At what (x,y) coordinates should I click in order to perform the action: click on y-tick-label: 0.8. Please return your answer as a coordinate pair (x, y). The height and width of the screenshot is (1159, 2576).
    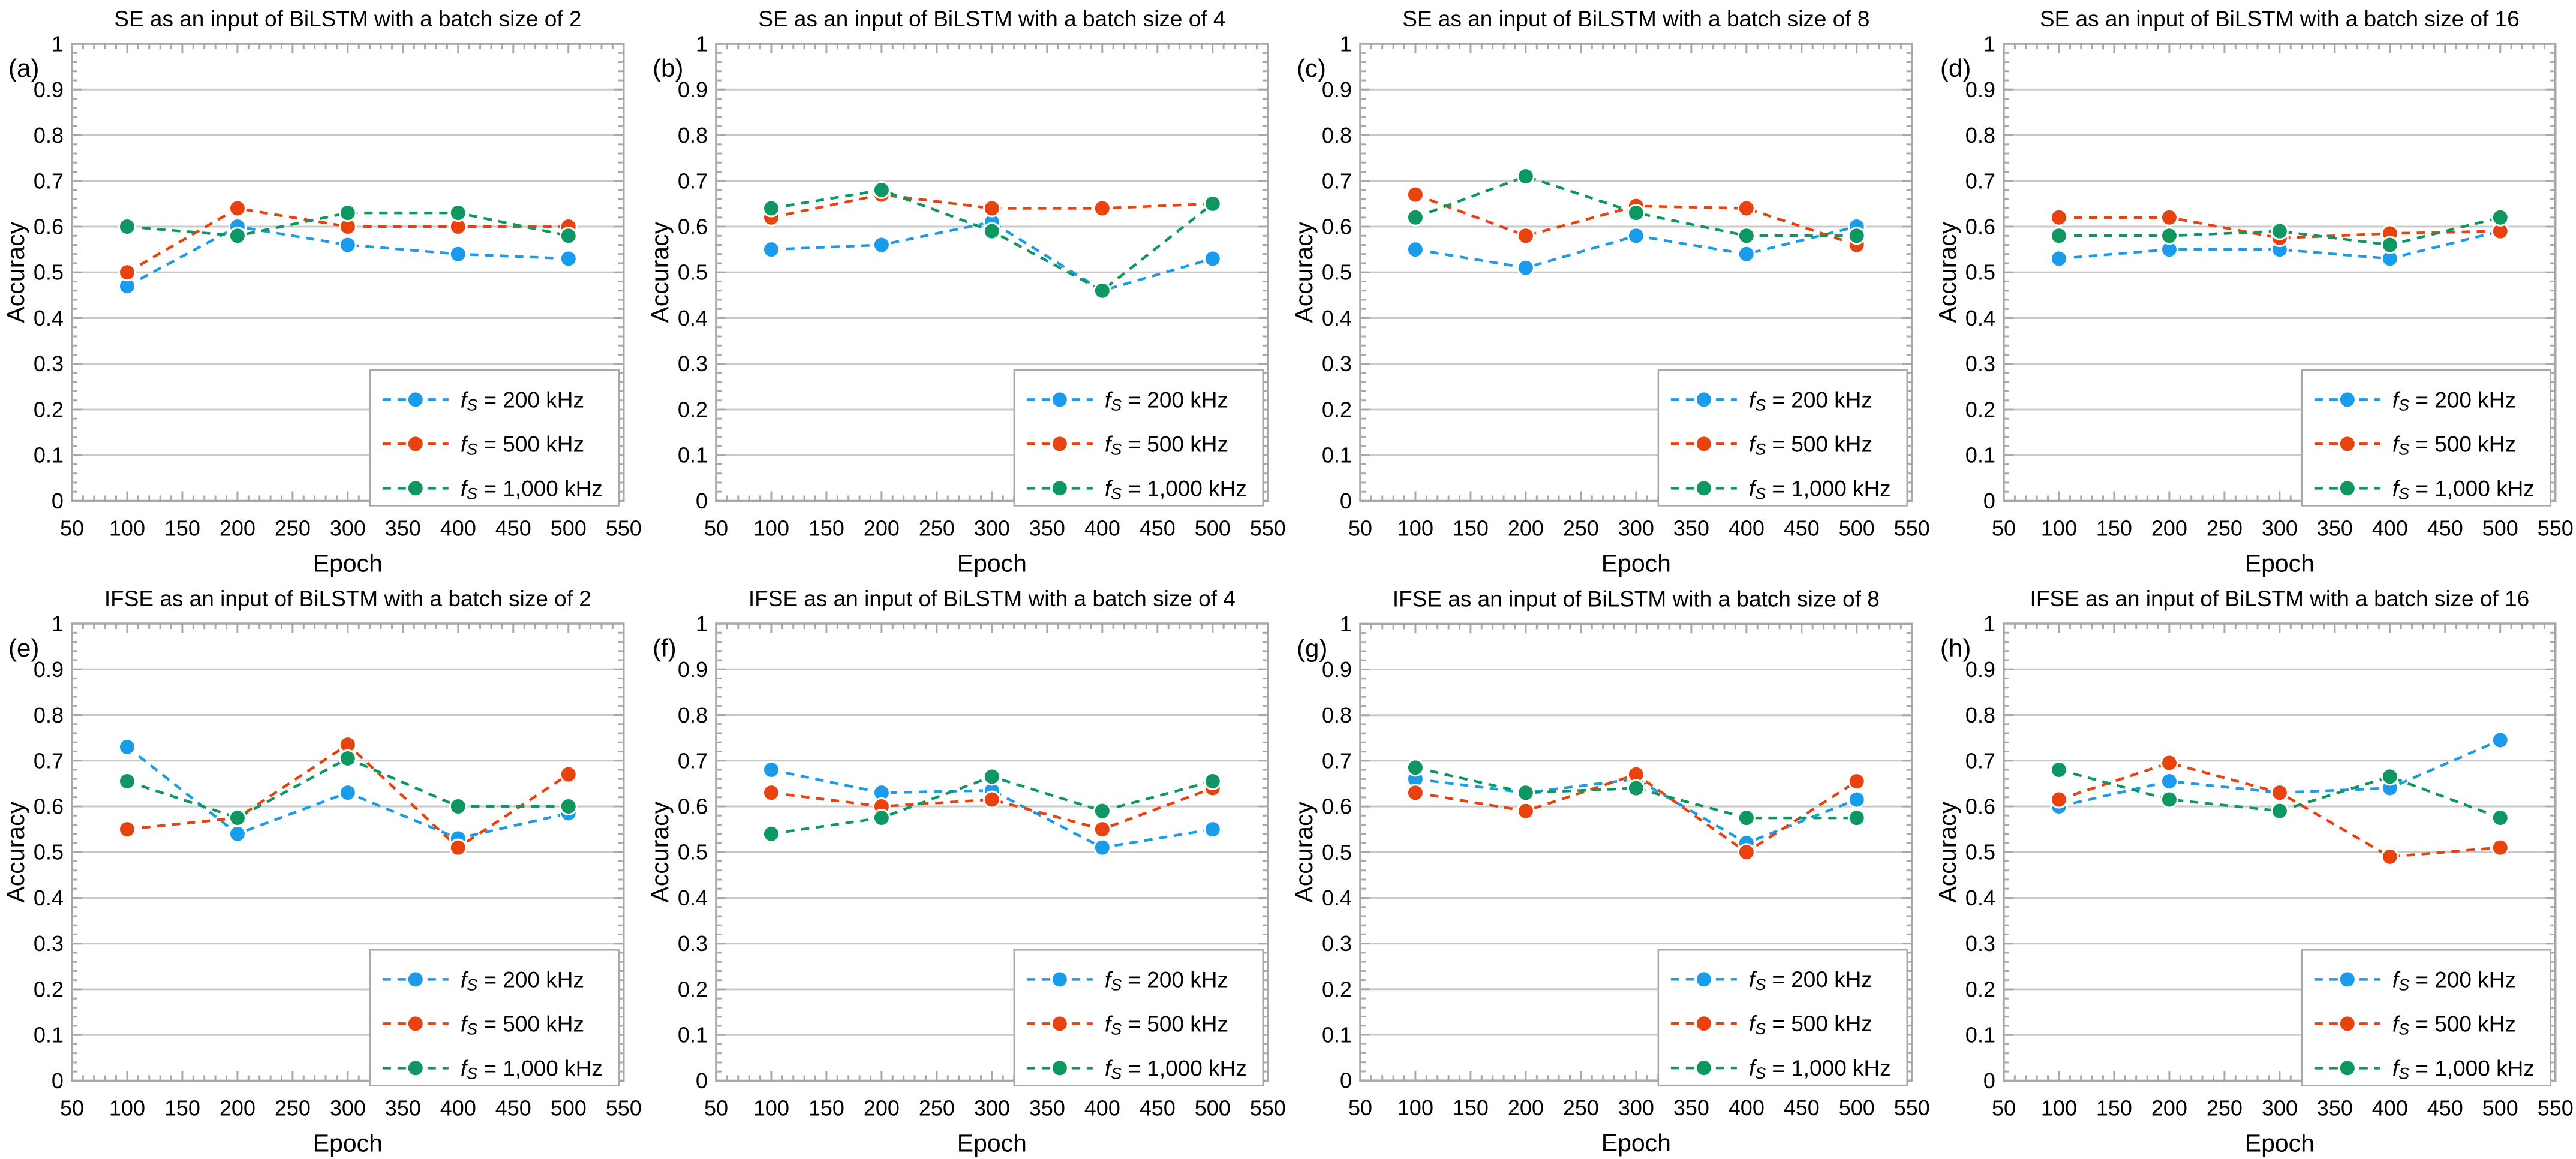
    Looking at the image, I should click on (1980, 715).